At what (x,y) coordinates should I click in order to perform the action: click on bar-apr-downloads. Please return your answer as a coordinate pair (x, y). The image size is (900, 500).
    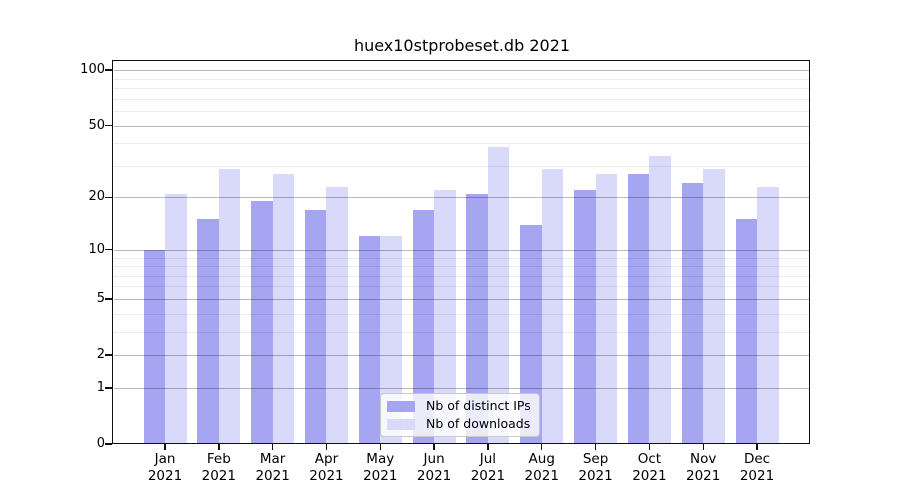
    Looking at the image, I should click on (337, 315).